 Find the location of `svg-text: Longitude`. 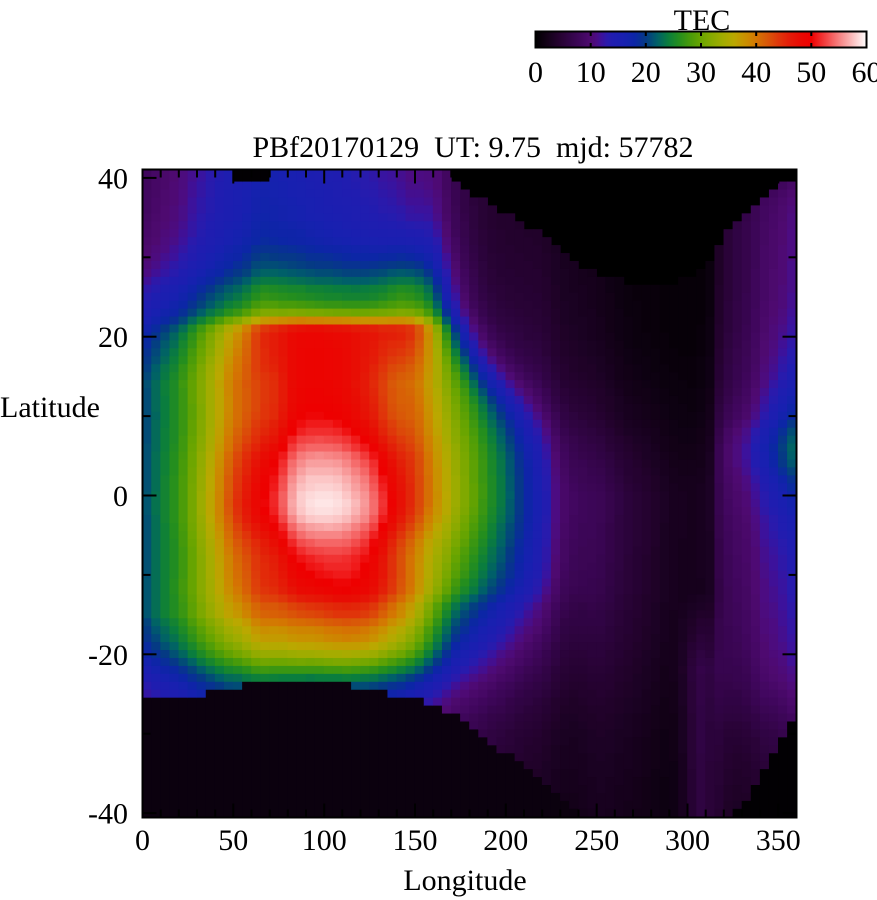

svg-text: Longitude is located at coordinates (464, 880).